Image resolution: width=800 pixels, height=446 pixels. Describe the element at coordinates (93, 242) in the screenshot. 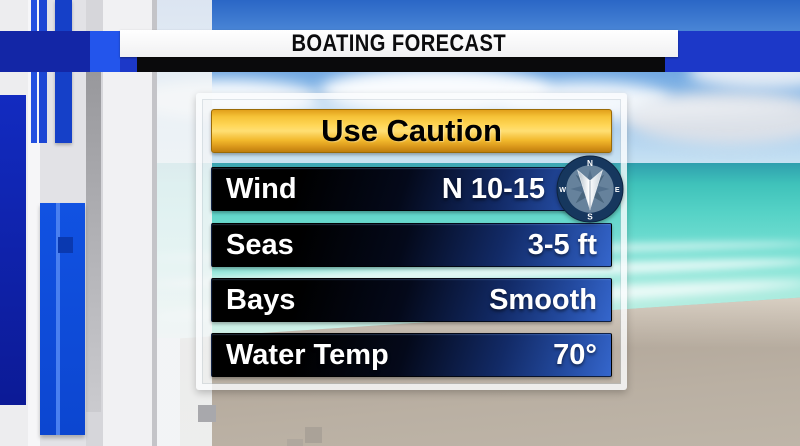

I see `deco-gray-bar` at that location.